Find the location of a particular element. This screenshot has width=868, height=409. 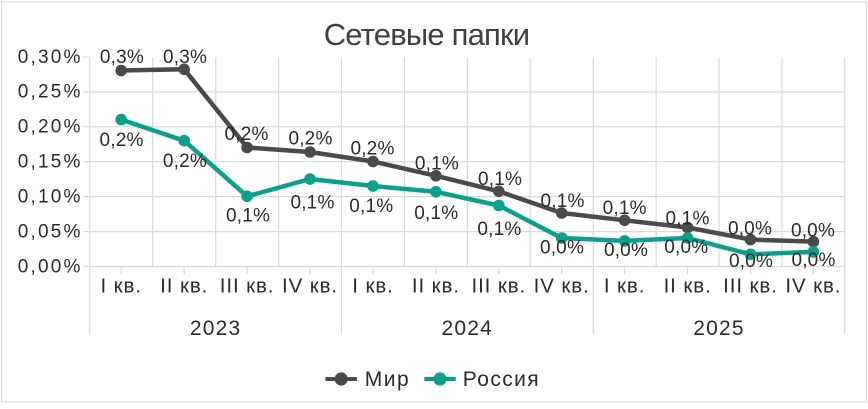

svg-text: 0,20% is located at coordinates (50, 127).